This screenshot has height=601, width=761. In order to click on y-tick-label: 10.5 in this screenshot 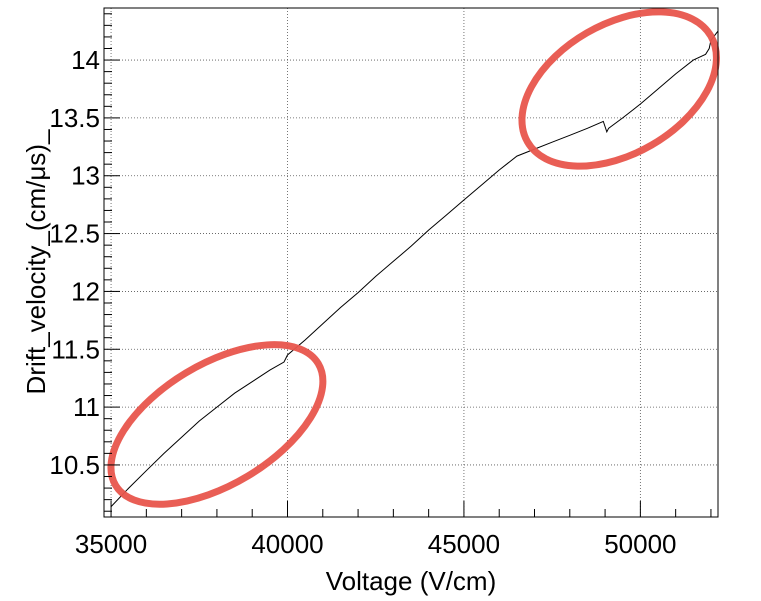, I will do `click(74, 465)`.